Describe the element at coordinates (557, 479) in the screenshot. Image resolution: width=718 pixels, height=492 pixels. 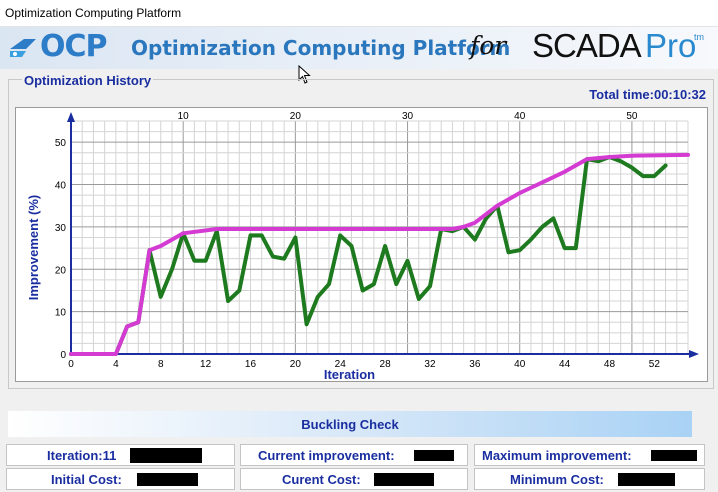
I see `minimum-cost-label: Minimum Cost:` at that location.